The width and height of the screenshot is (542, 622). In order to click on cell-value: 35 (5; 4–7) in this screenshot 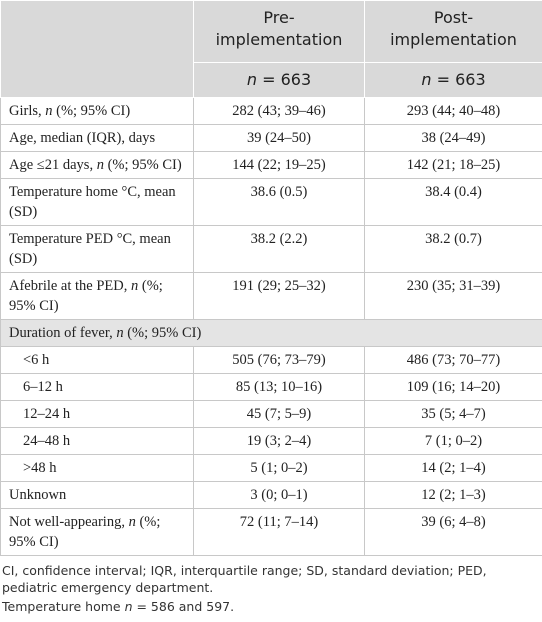, I will do `click(453, 414)`.